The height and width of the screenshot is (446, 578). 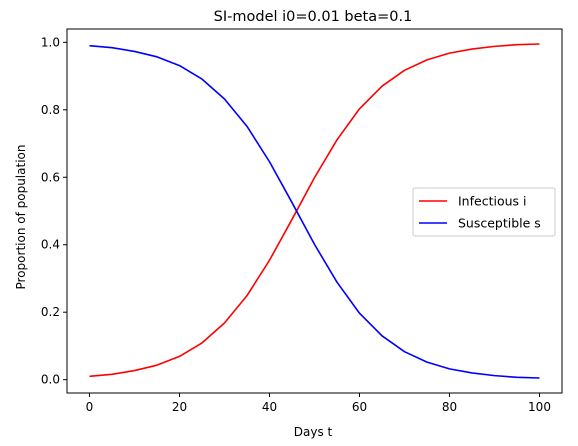 What do you see at coordinates (359, 407) in the screenshot?
I see `x-tick-label: 60` at bounding box center [359, 407].